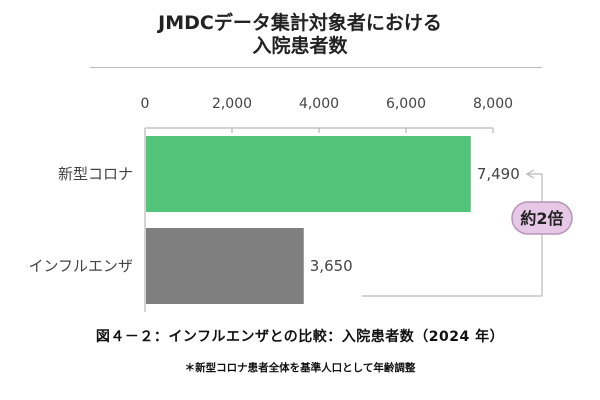 The image size is (600, 400). I want to click on title-divider, so click(316, 67).